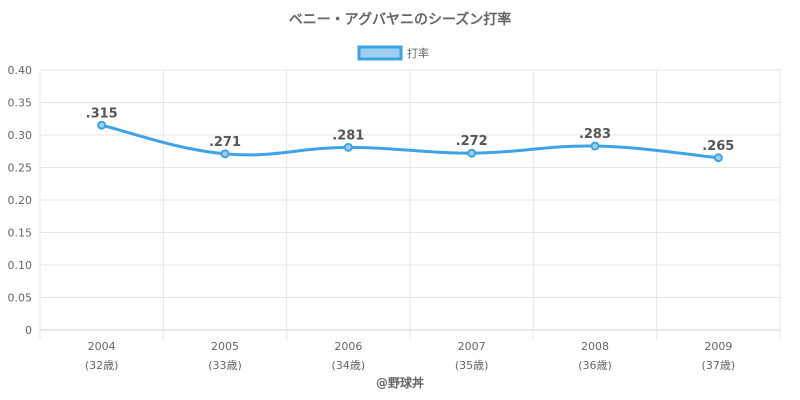 The image size is (800, 400). I want to click on data-label: .281, so click(348, 135).